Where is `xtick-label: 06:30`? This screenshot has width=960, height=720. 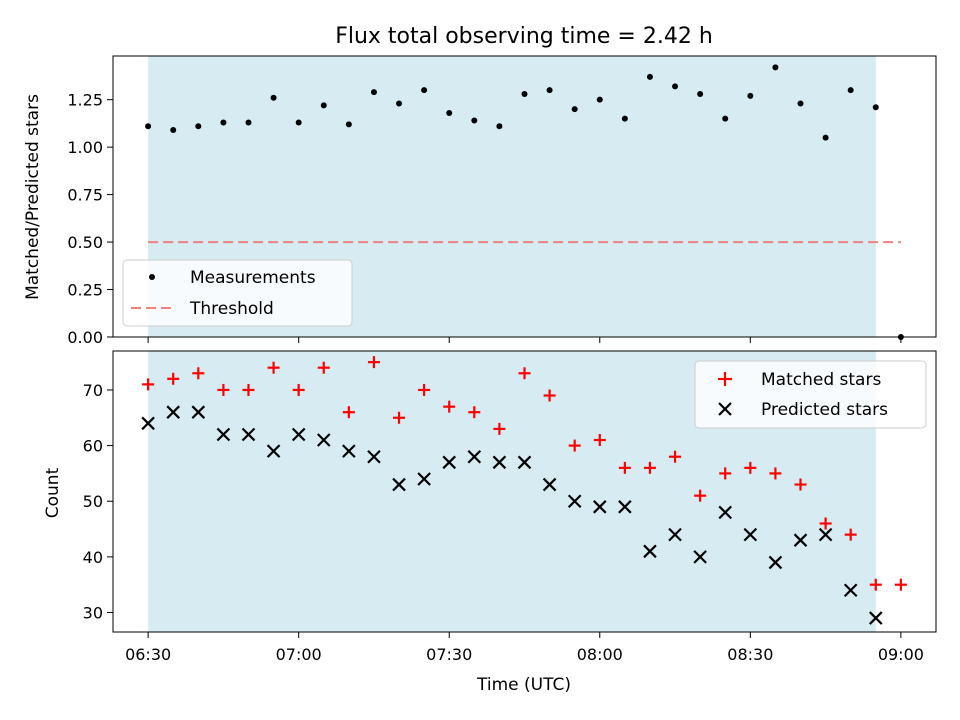 xtick-label: 06:30 is located at coordinates (148, 654).